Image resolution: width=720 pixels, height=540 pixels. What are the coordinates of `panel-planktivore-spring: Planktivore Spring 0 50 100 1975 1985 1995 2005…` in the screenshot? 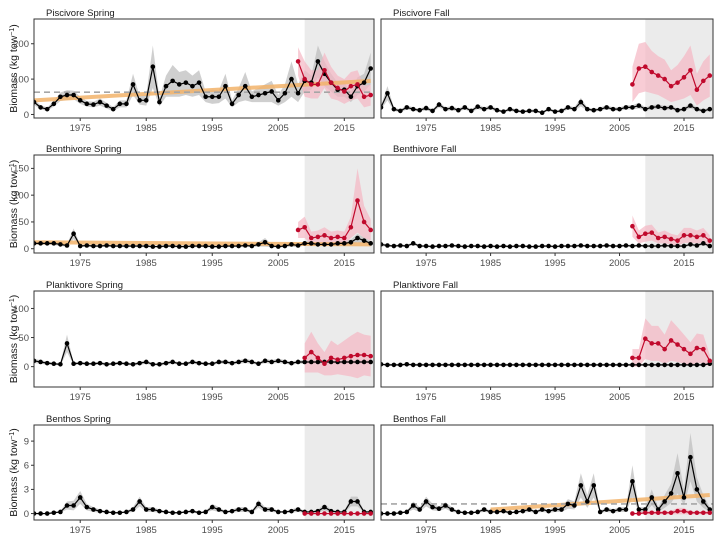 It's located at (194, 341).